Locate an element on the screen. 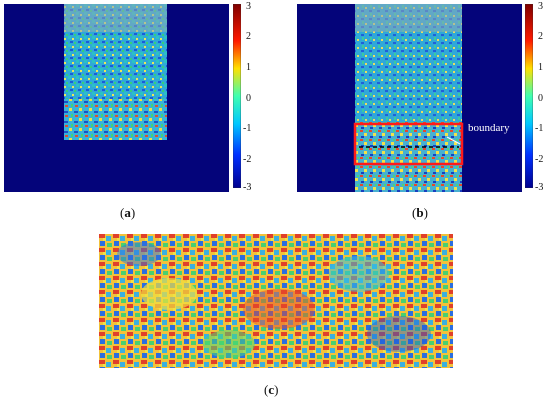  caption-a: (a) is located at coordinates (128, 212).